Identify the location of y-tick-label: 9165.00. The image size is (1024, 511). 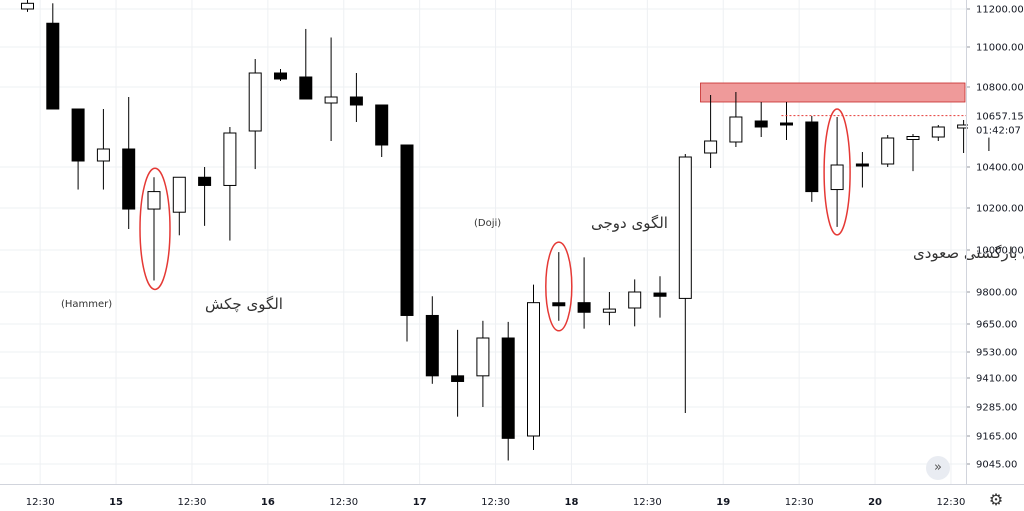
(996, 437).